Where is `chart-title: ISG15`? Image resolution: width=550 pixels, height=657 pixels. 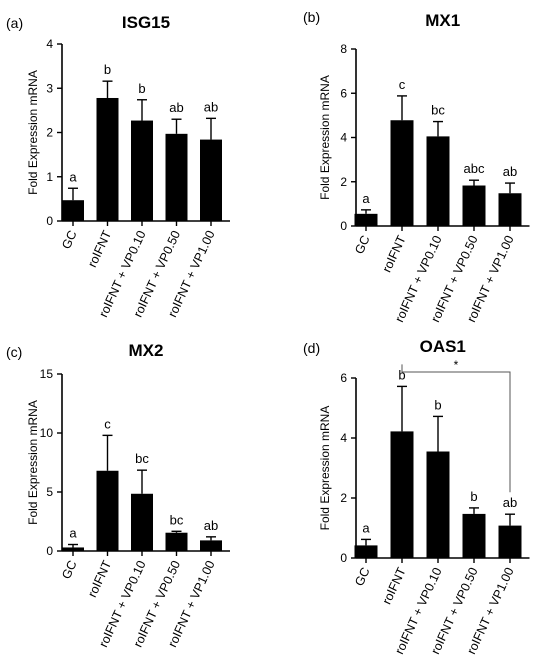
chart-title: ISG15 is located at coordinates (146, 22).